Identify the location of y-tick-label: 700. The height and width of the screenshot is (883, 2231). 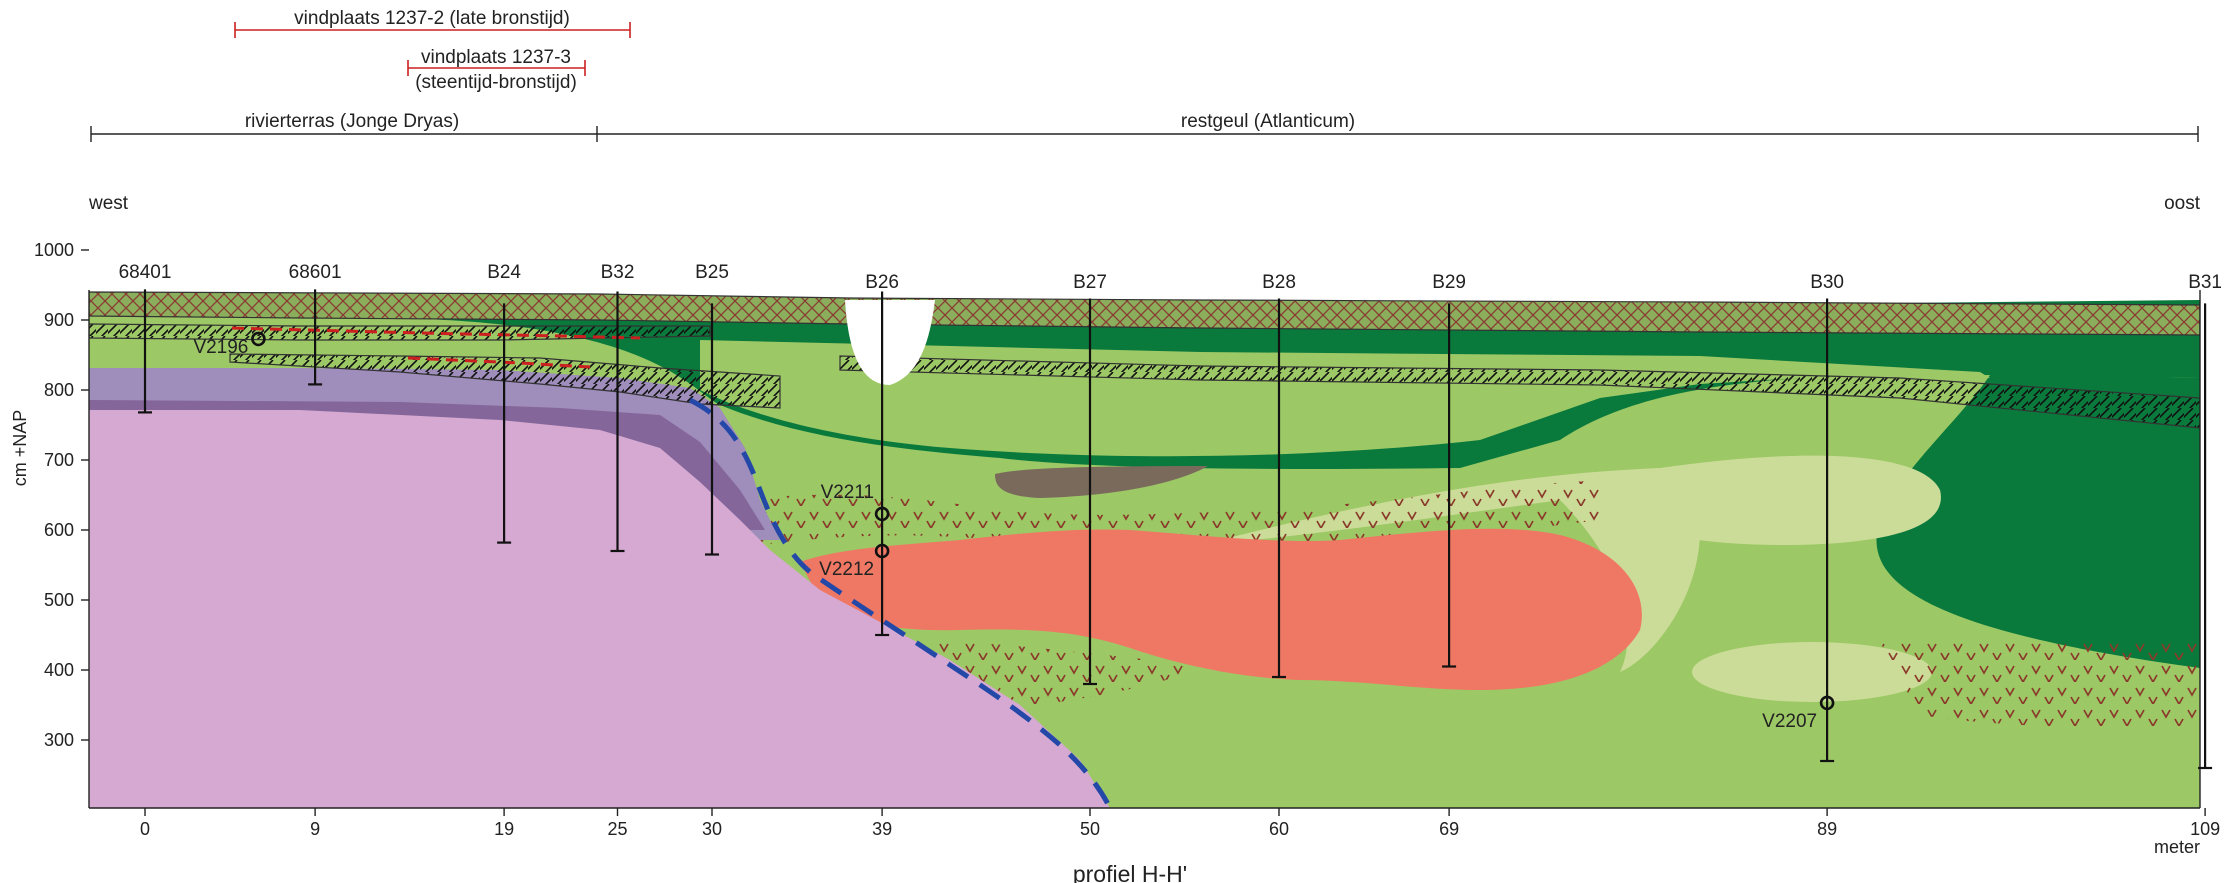
(59, 460).